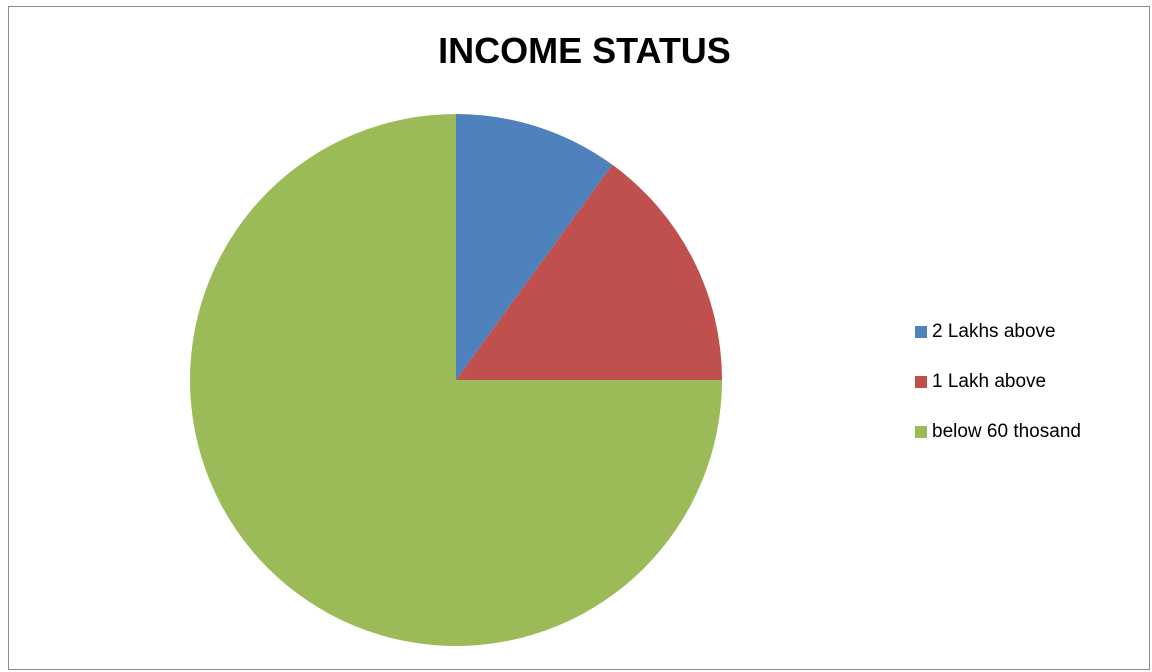  What do you see at coordinates (994, 331) in the screenshot?
I see `legend-label: 2 Lakhs above` at bounding box center [994, 331].